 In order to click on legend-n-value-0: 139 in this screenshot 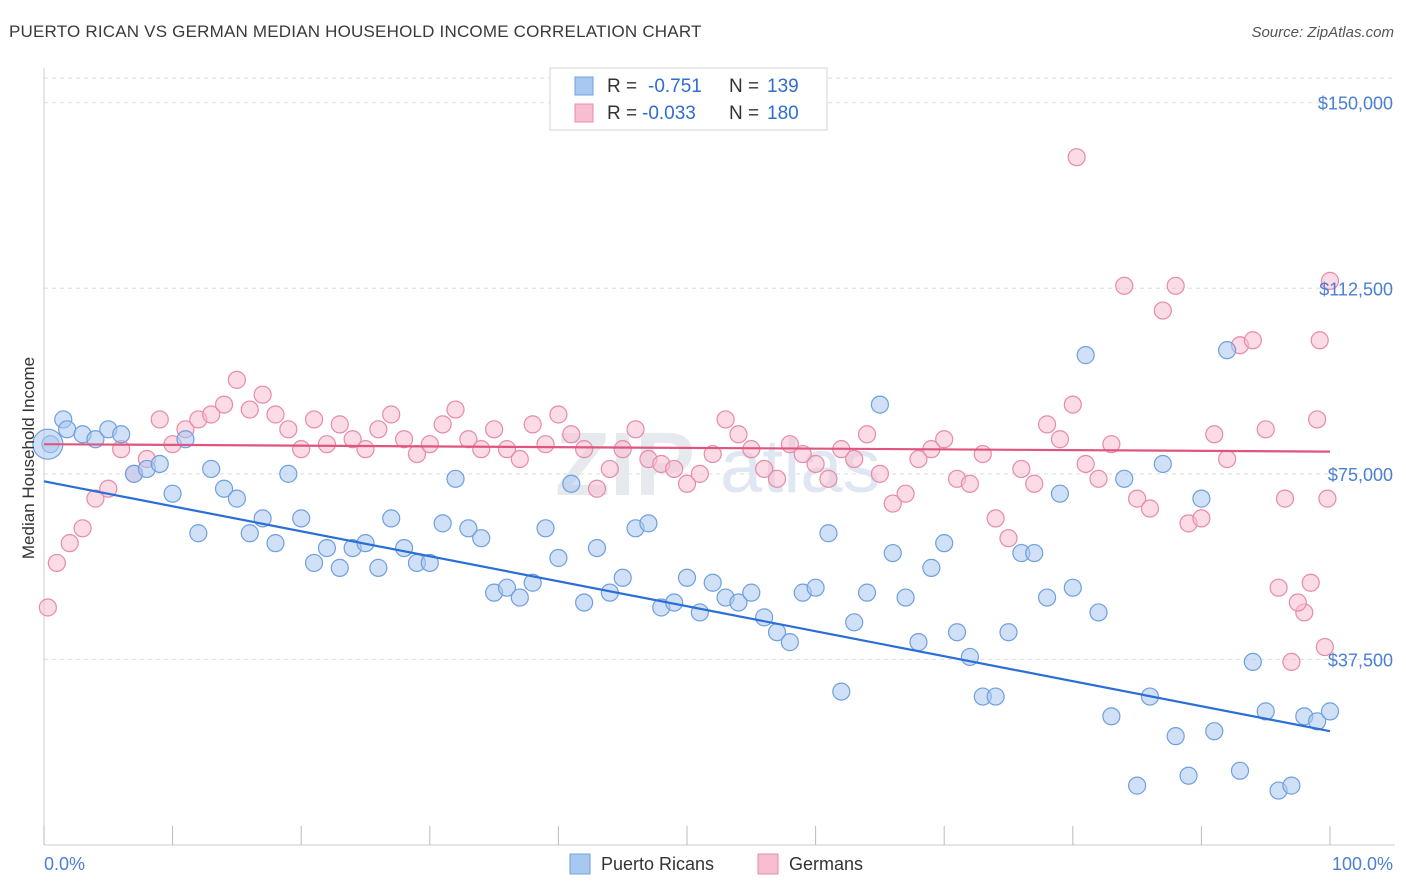, I will do `click(783, 86)`.